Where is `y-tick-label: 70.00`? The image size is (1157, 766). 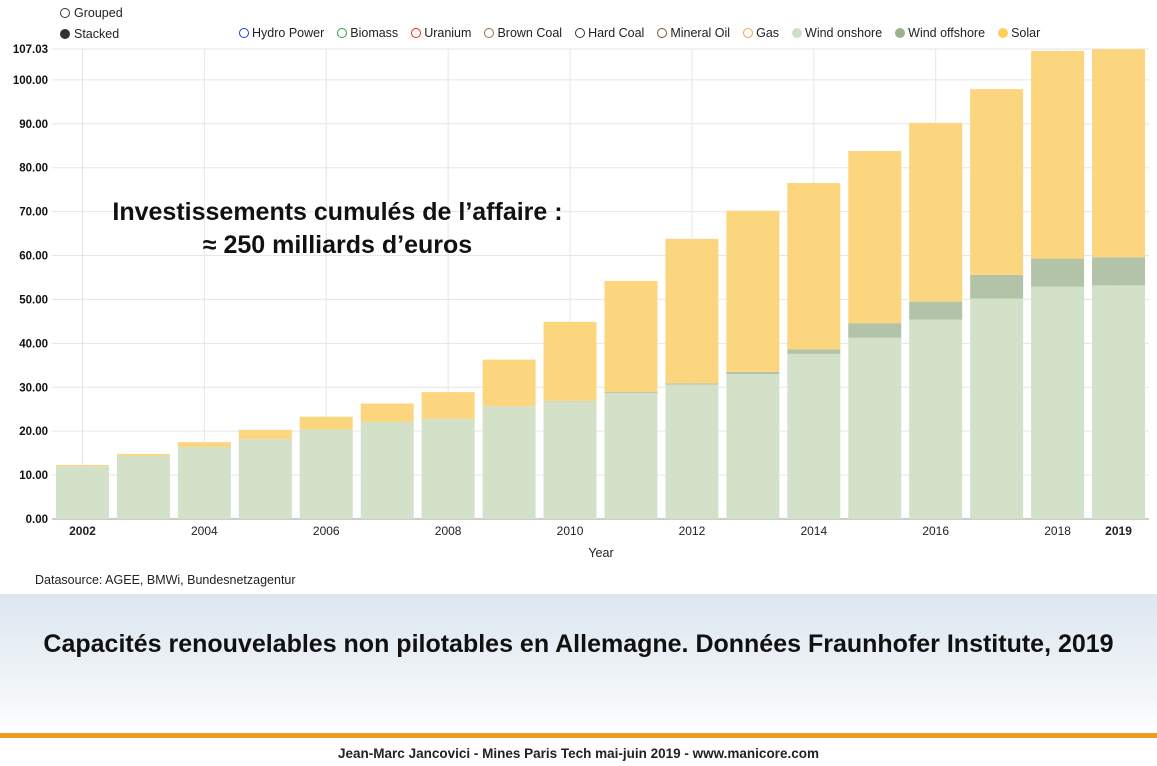 y-tick-label: 70.00 is located at coordinates (33, 213).